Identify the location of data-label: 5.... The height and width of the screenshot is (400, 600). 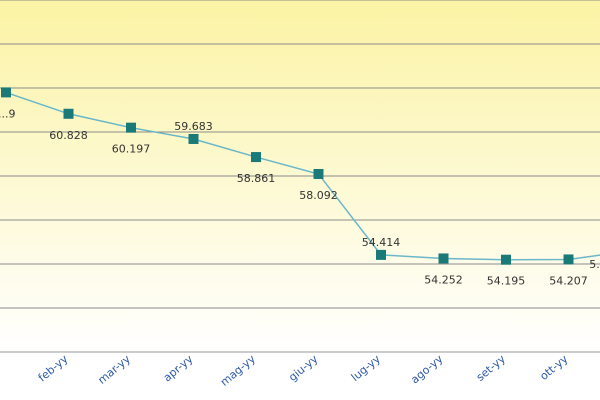
(594, 264).